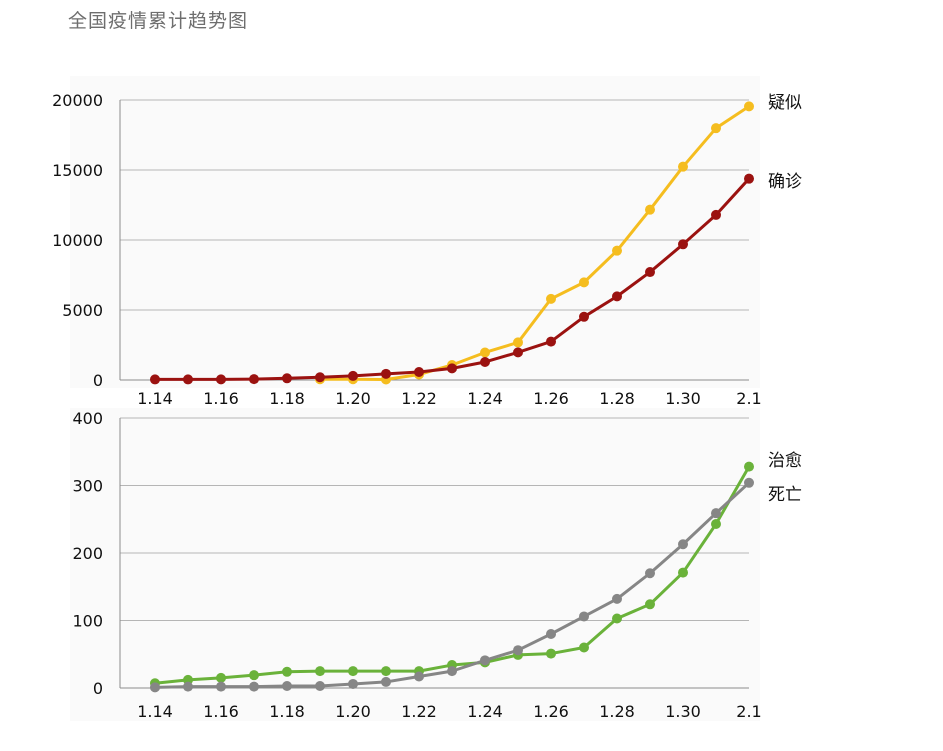 This screenshot has height=751, width=943. What do you see at coordinates (87, 553) in the screenshot?
I see `y-tick-label: 200` at bounding box center [87, 553].